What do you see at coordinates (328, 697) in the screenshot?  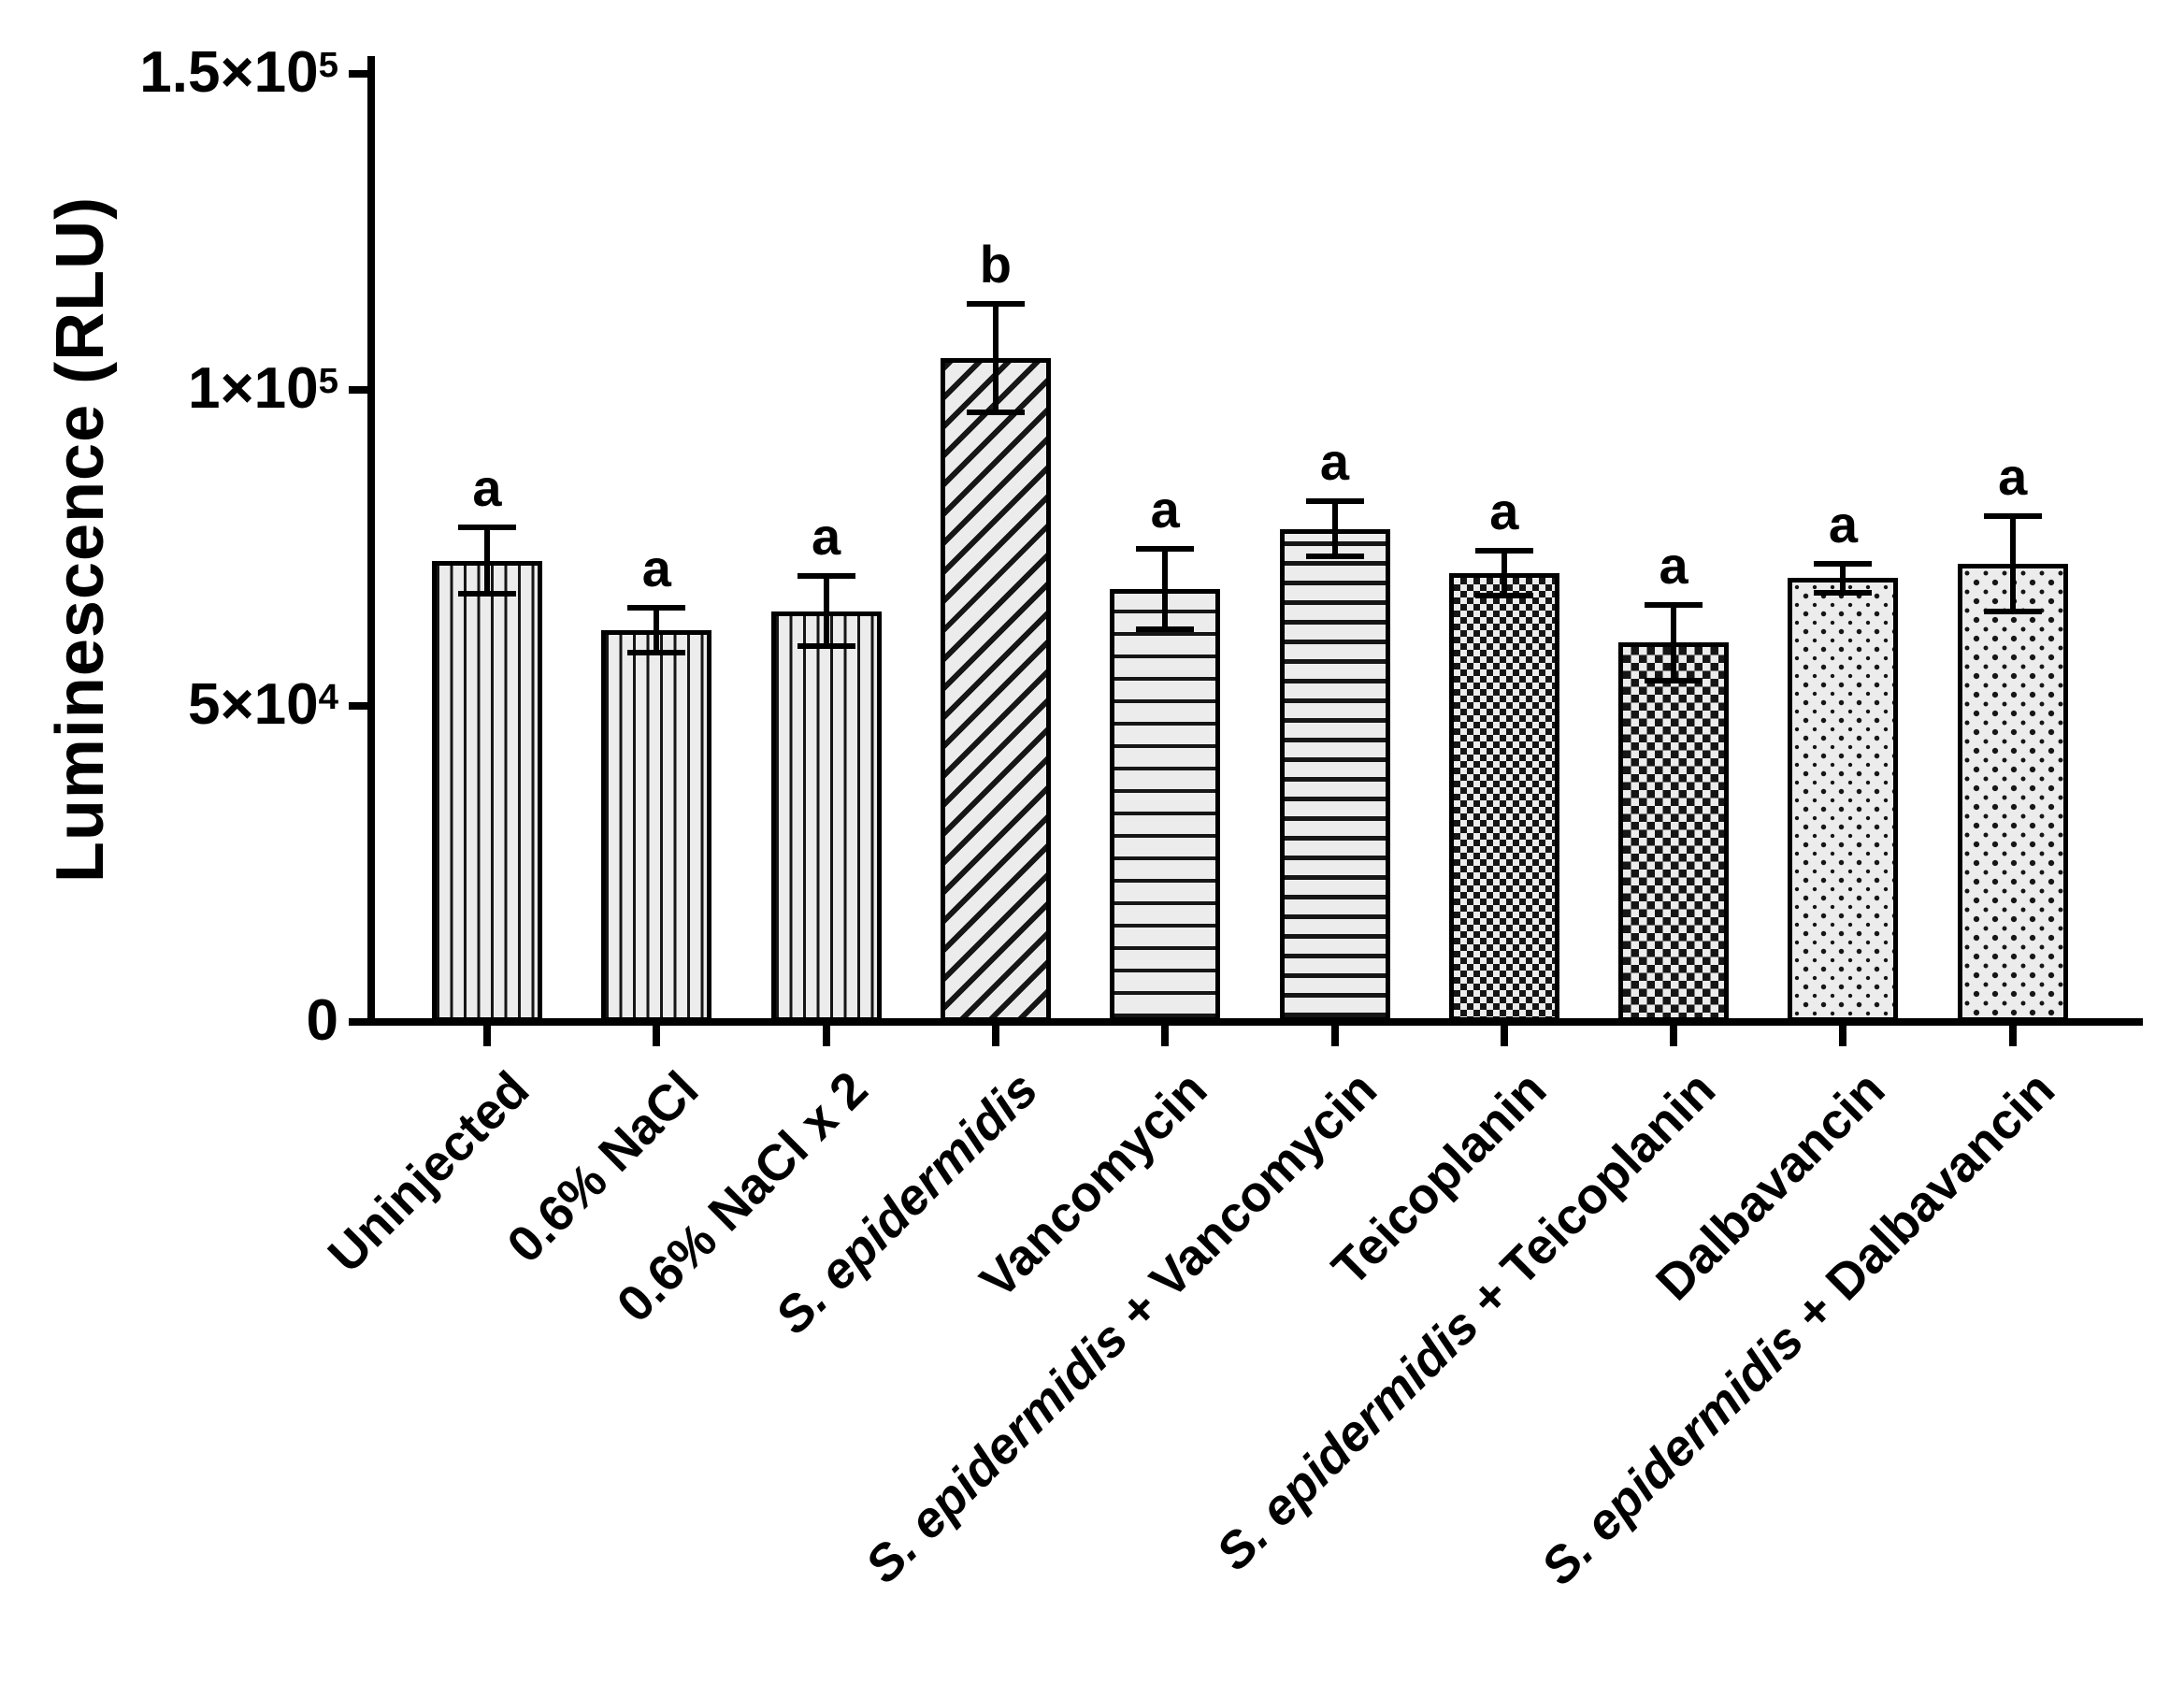 I see `y-tick-label-exponent: 4` at bounding box center [328, 697].